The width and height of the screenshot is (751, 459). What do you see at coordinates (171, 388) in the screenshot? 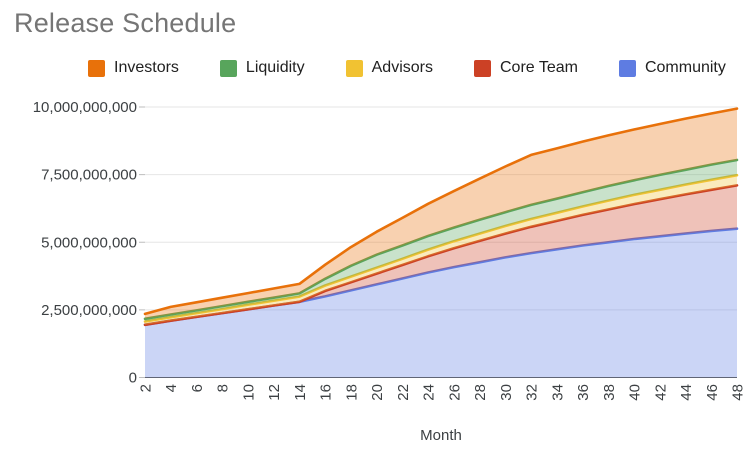
I see `x-tick-label: 4` at bounding box center [171, 388].